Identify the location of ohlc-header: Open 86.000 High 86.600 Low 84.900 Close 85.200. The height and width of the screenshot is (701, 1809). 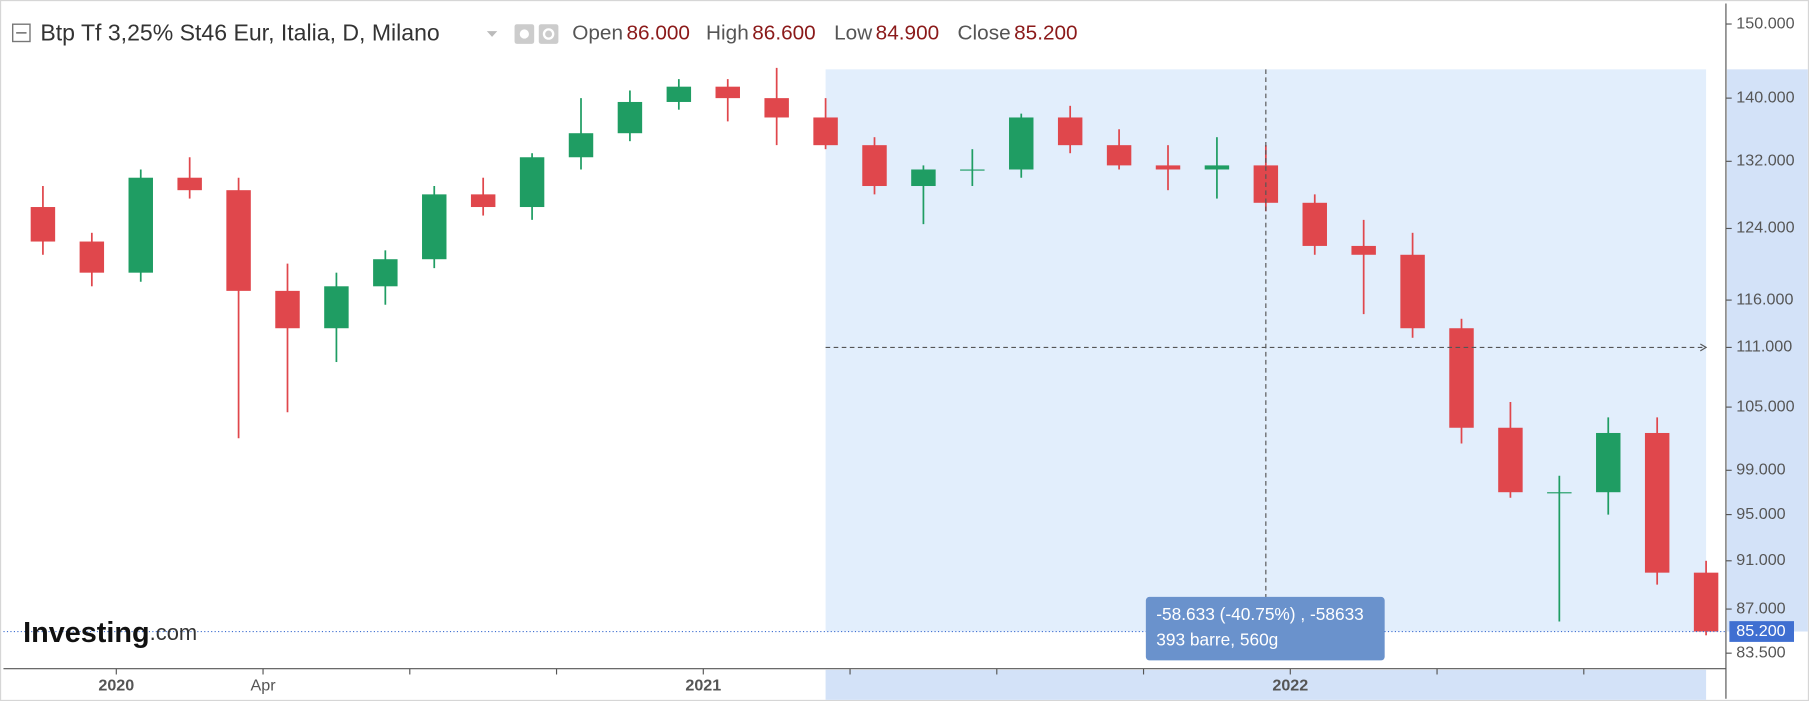
(824, 33).